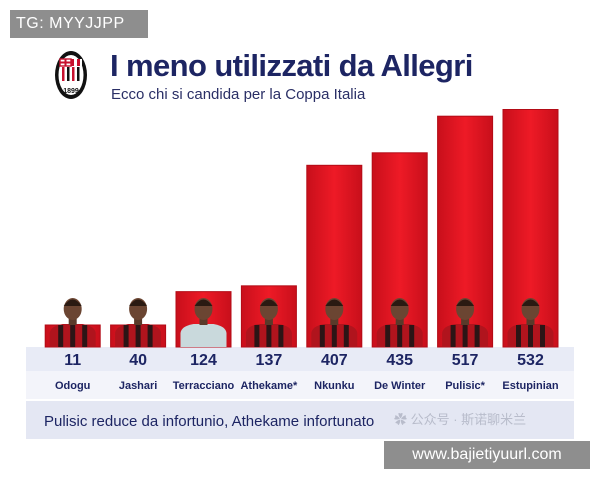 Image resolution: width=600 pixels, height=480 pixels. Describe the element at coordinates (269, 386) in the screenshot. I see `category-label-3: Athekame*` at that location.